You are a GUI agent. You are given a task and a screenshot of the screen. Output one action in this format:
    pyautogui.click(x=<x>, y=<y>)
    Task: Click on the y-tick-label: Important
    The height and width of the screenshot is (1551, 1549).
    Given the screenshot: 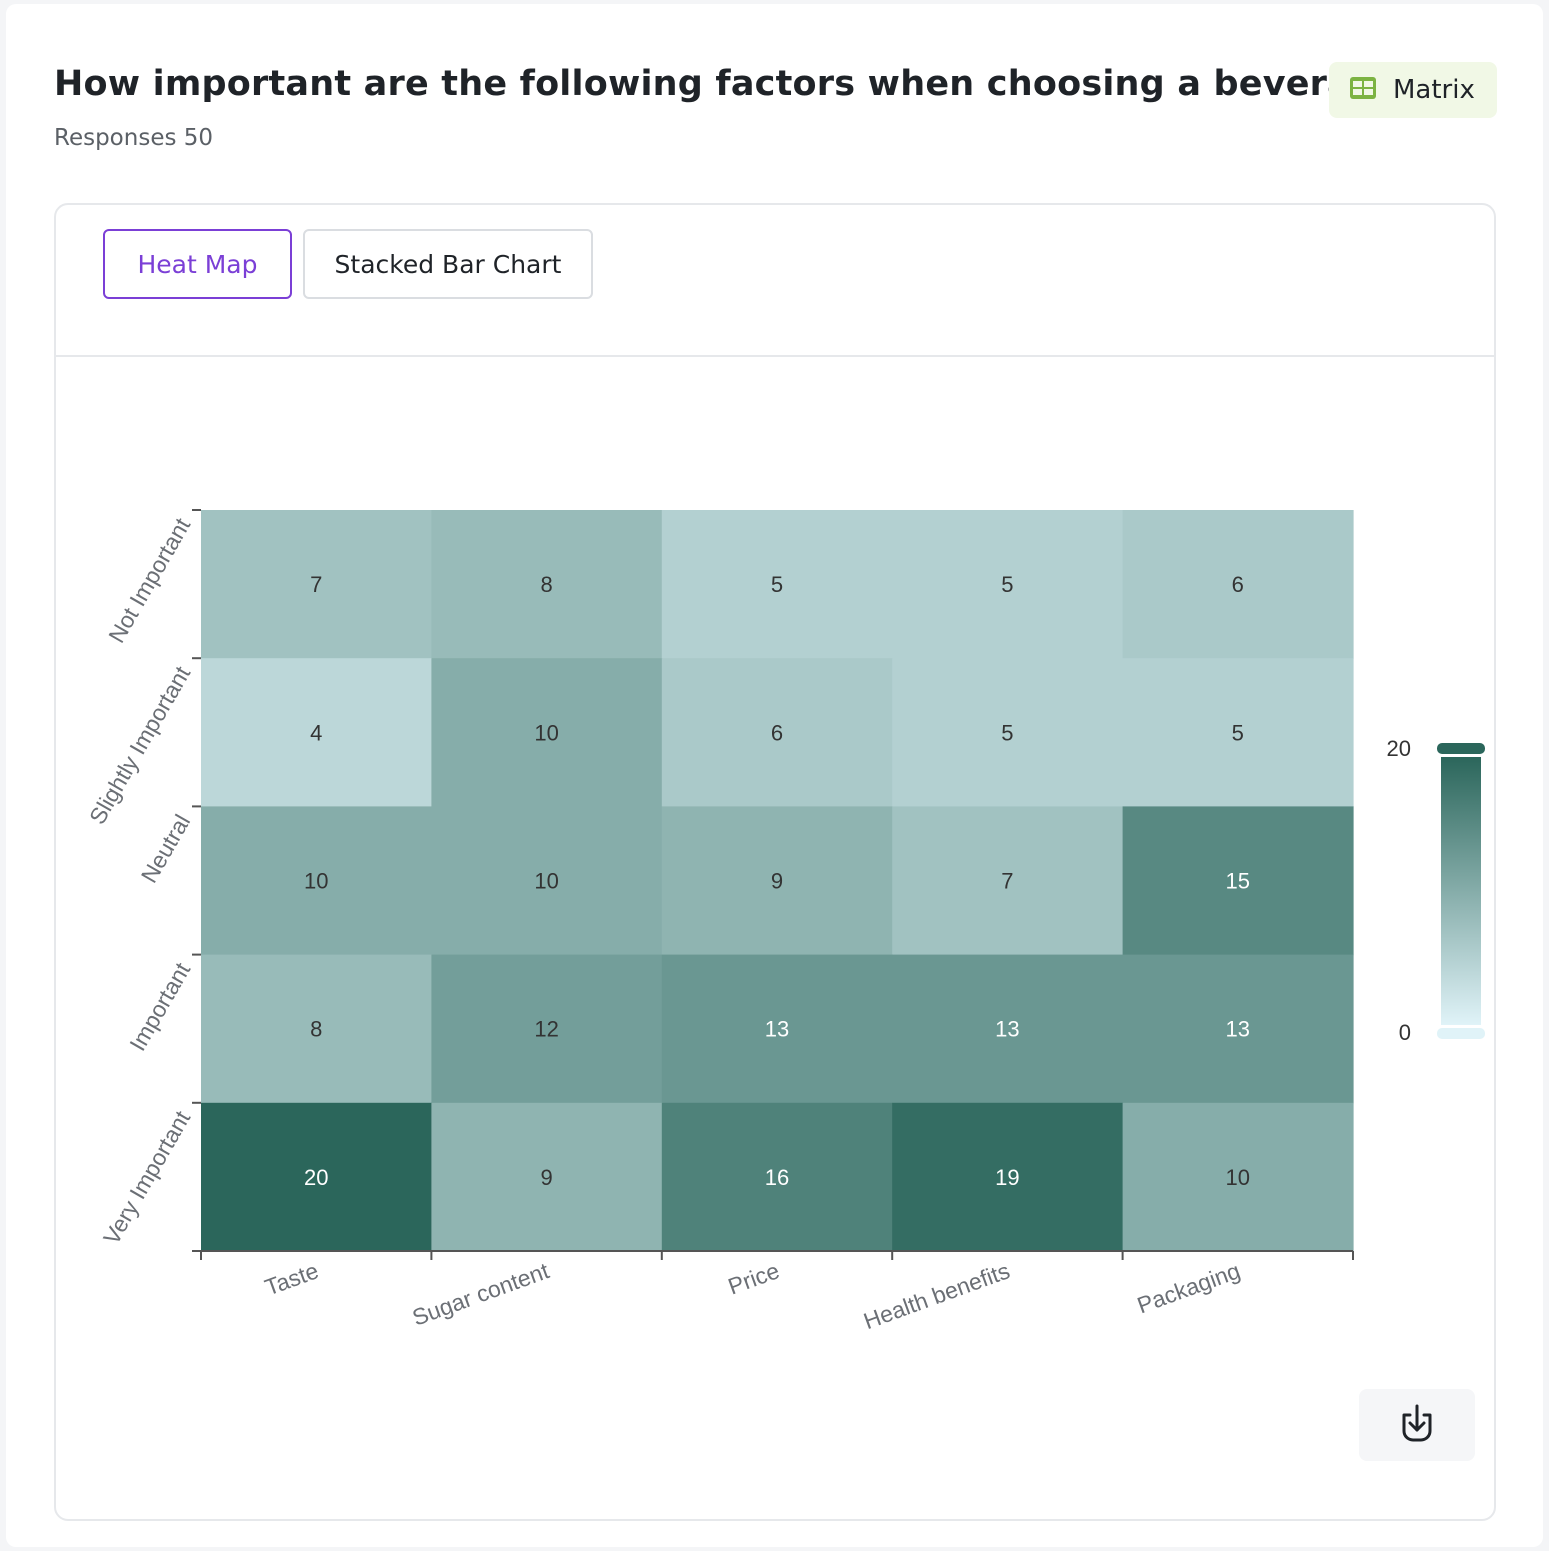 What is the action you would take?
    pyautogui.click(x=159, y=1007)
    